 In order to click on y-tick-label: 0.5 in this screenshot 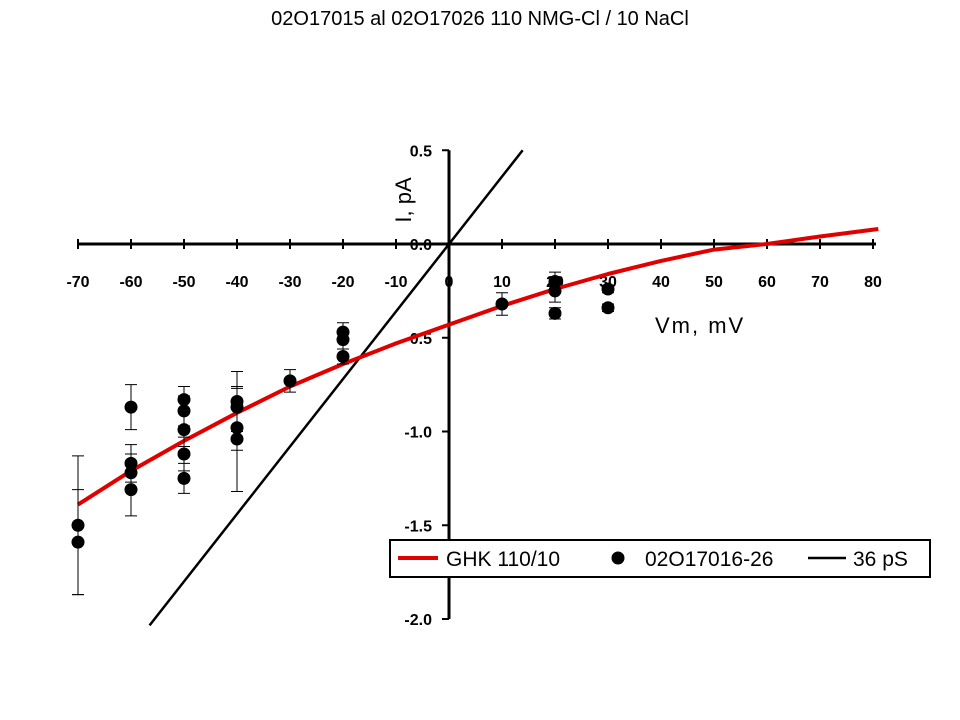, I will do `click(421, 151)`.